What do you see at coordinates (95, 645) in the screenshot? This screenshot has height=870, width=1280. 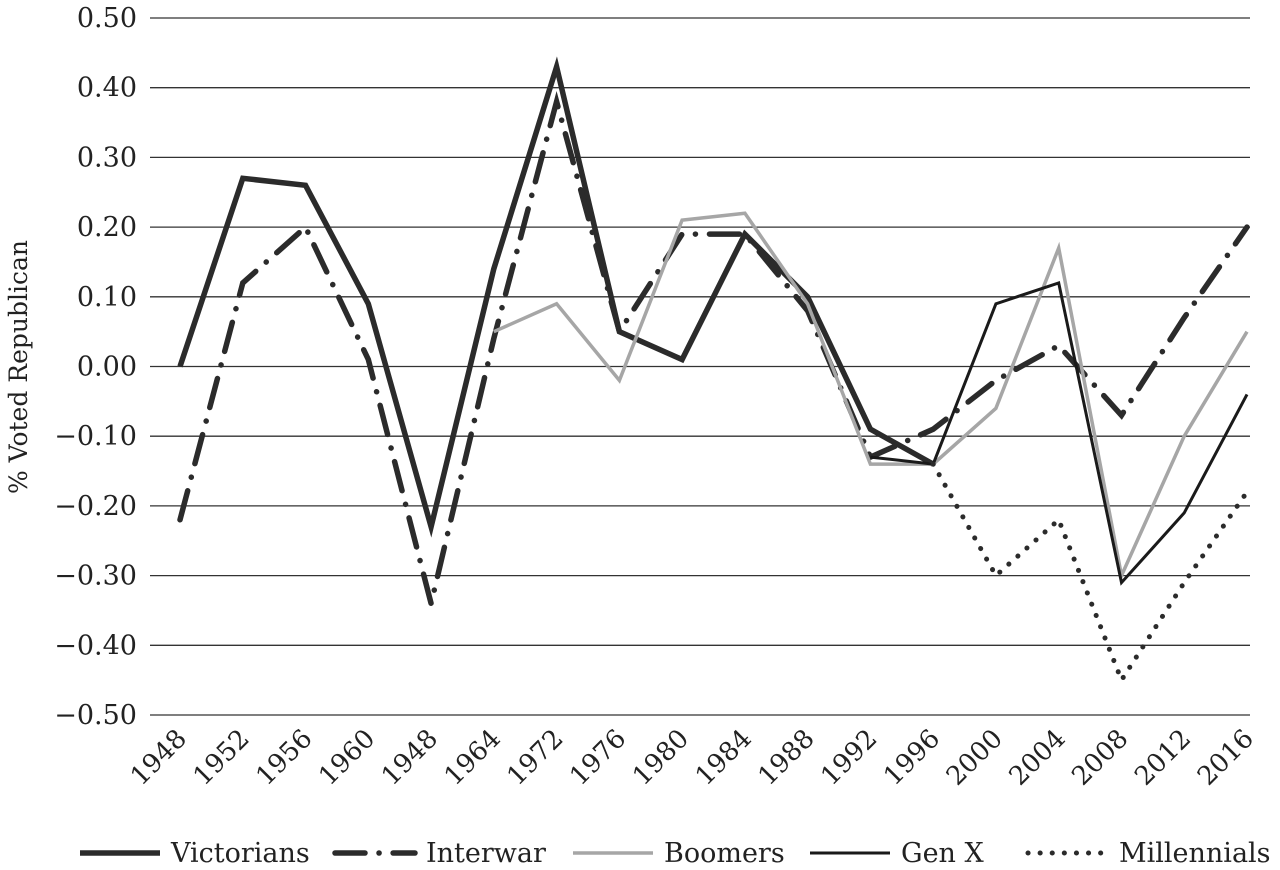 I see `y-tick-label: −0.40` at bounding box center [95, 645].